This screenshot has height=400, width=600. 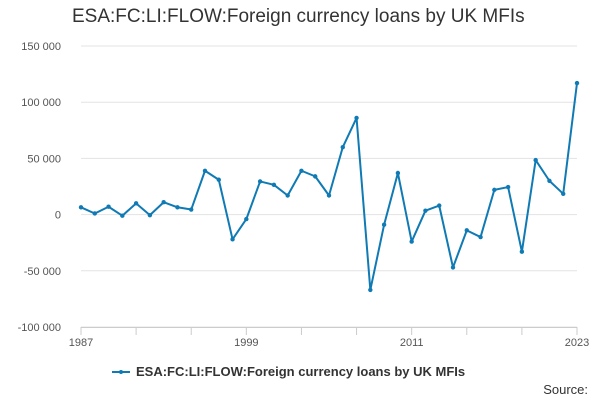 I want to click on y-tick-label: -100 000, so click(x=39, y=328).